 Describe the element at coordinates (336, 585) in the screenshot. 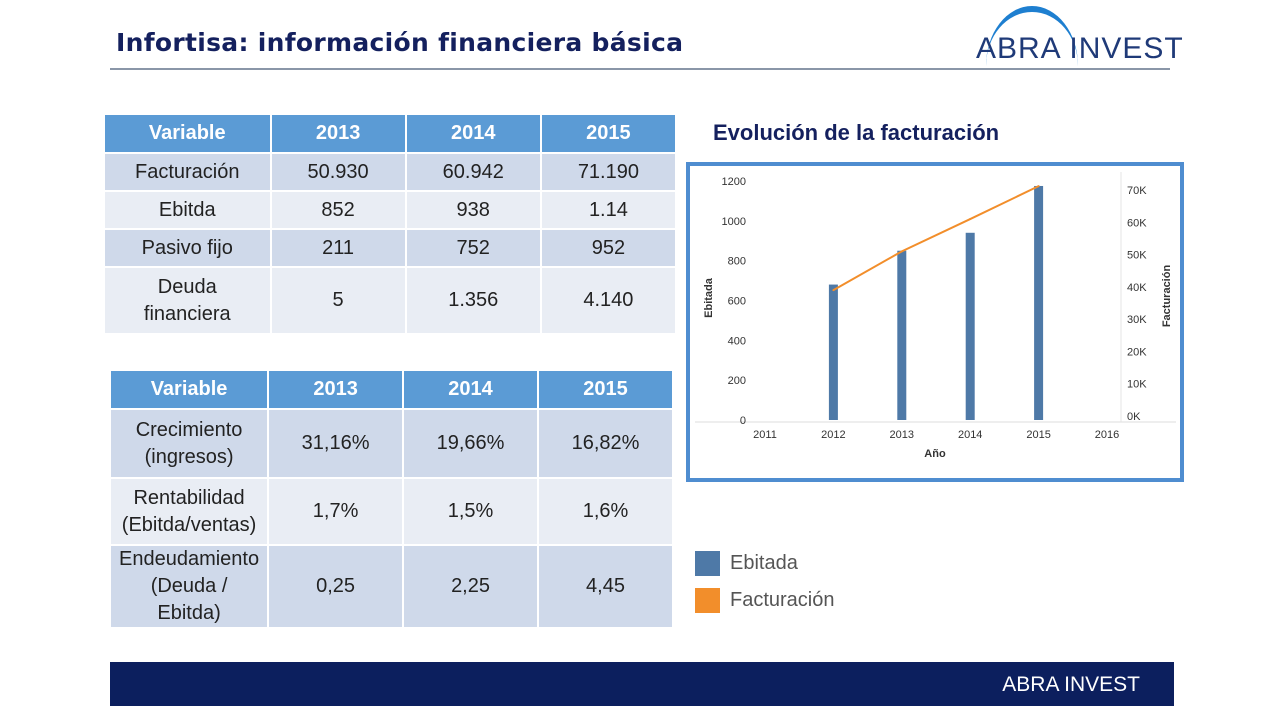

I see `table-cell: 0,25` at that location.